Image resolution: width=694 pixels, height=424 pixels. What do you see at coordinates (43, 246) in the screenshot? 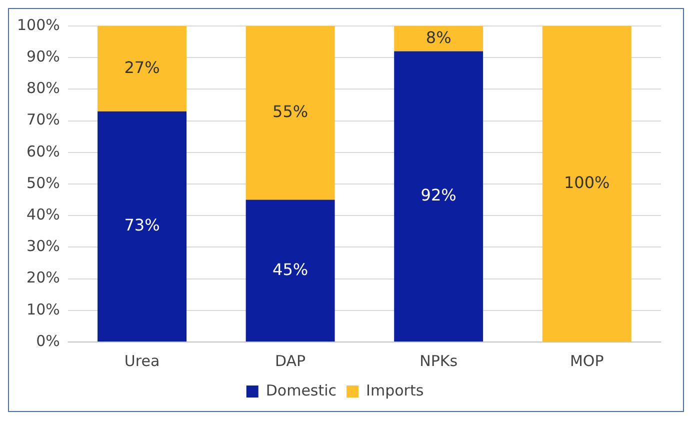
I see `y-tick-label: 30%` at bounding box center [43, 246].